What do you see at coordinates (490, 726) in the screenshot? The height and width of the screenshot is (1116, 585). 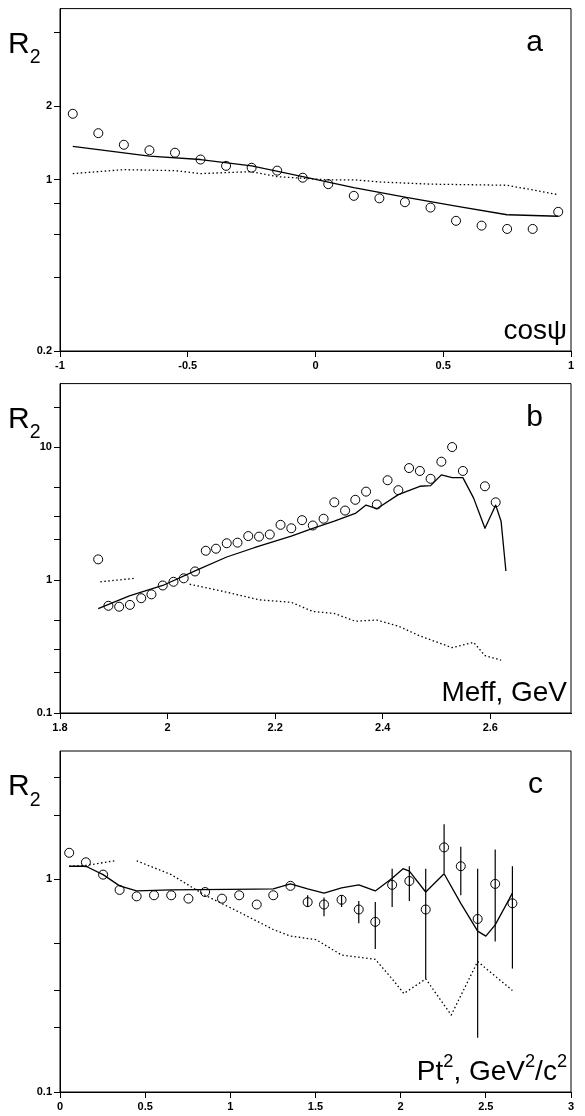 I see `x-tick-label: 2.6` at bounding box center [490, 726].